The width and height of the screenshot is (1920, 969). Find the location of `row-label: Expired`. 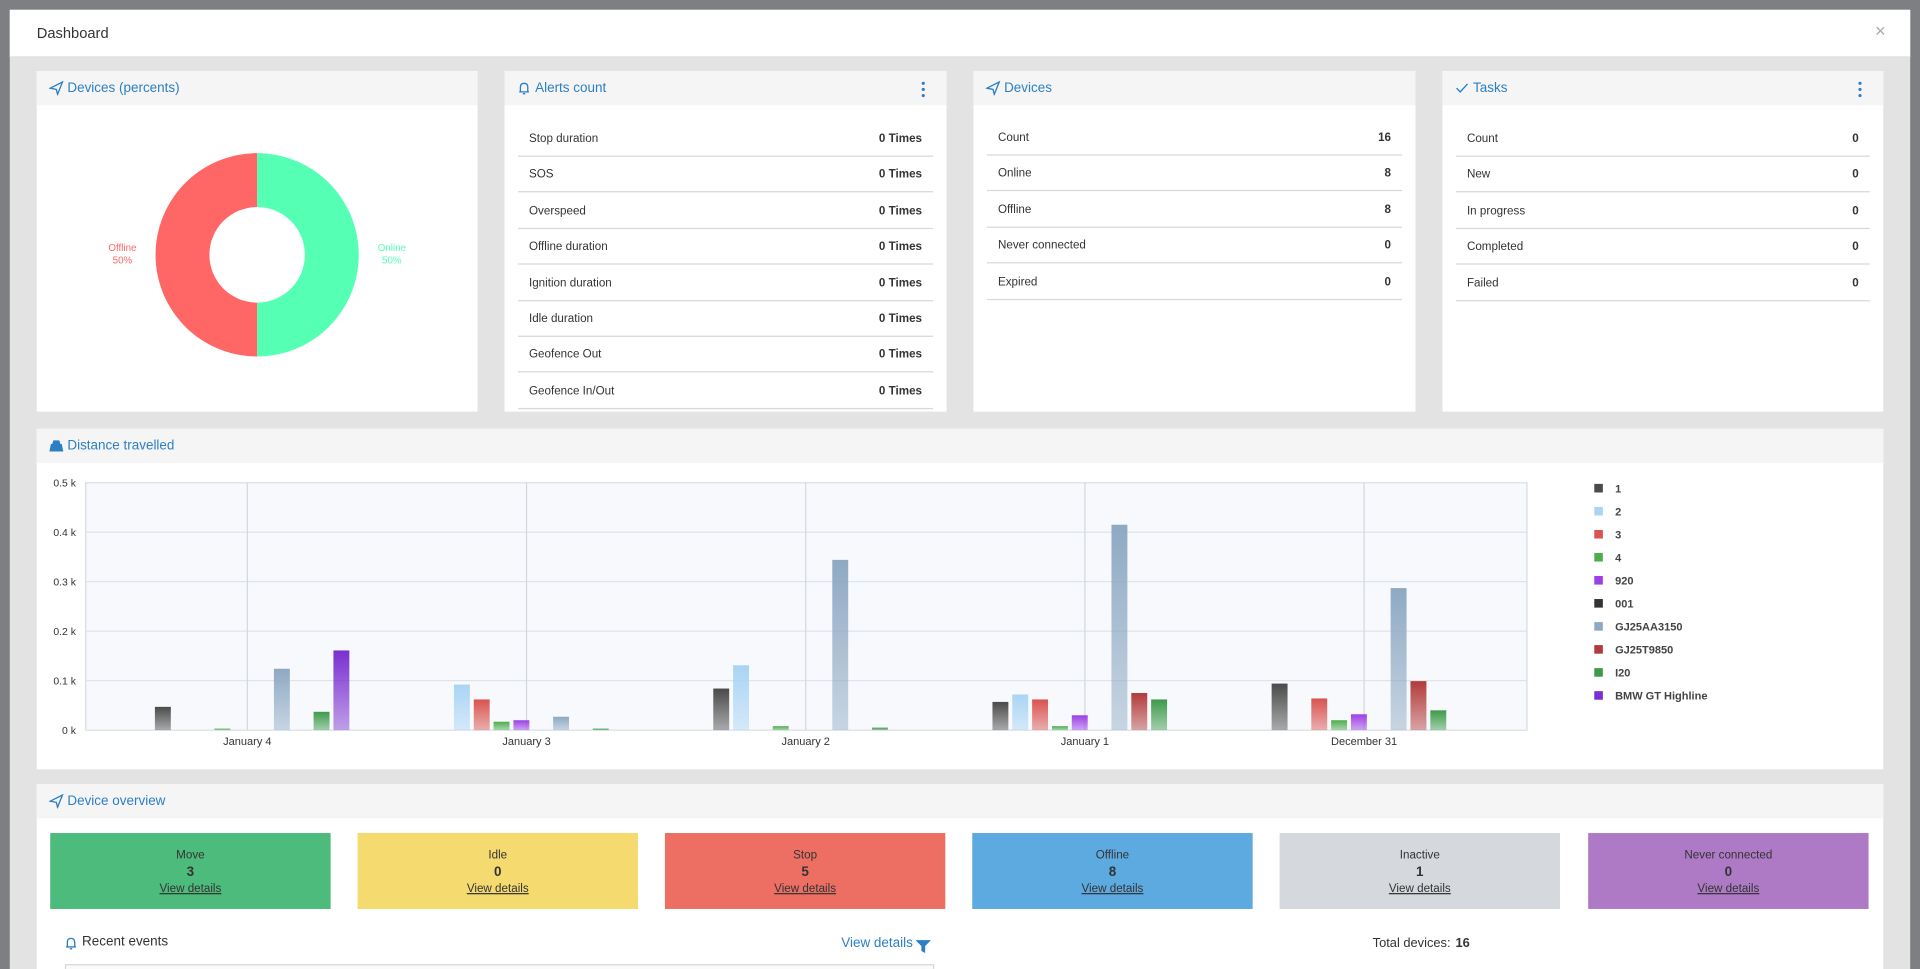

row-label: Expired is located at coordinates (1017, 282).